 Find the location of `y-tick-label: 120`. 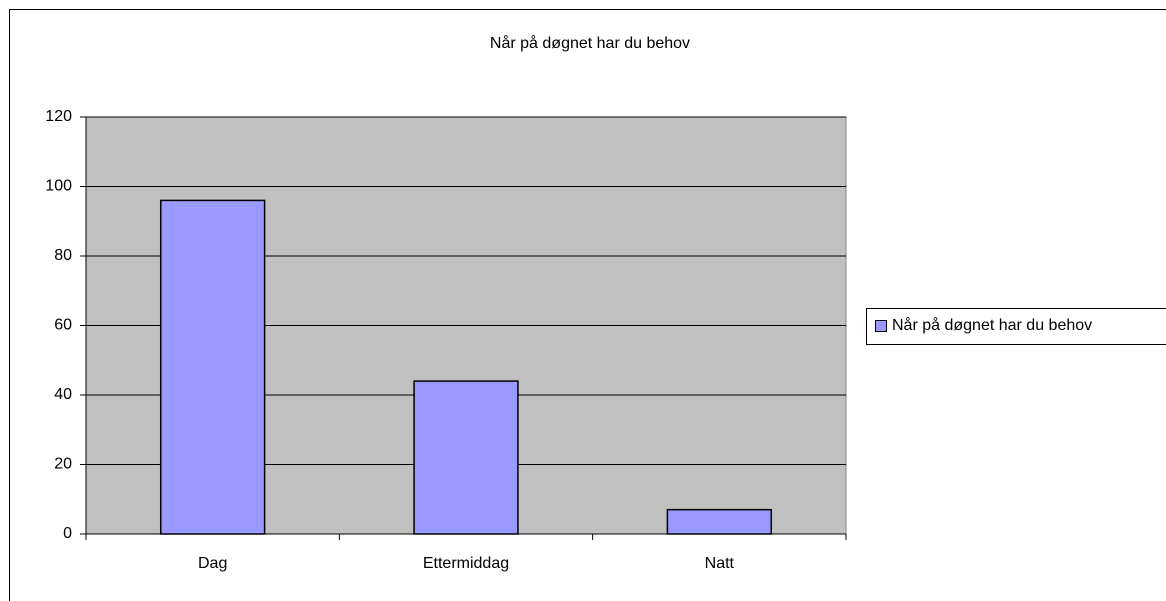

y-tick-label: 120 is located at coordinates (58, 116).